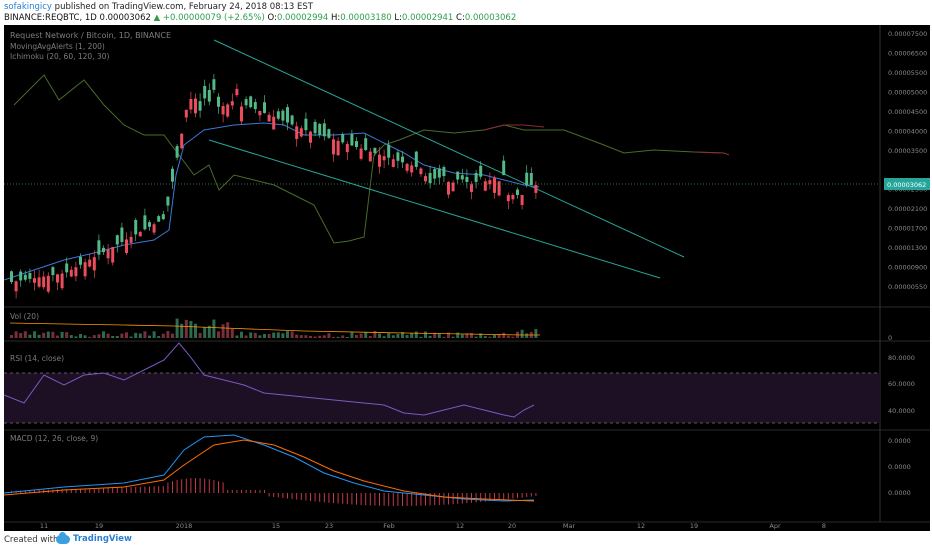 This screenshot has width=932, height=550. Describe the element at coordinates (460, 18) in the screenshot. I see `close-label: C:` at that location.